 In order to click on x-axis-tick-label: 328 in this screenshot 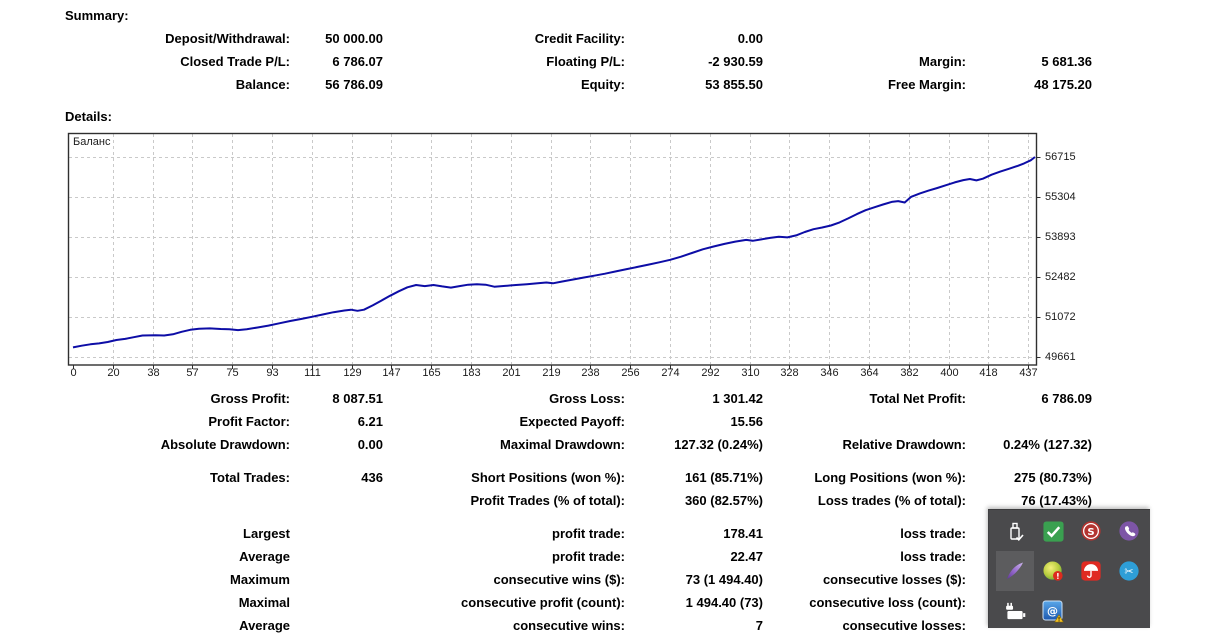, I will do `click(789, 373)`.